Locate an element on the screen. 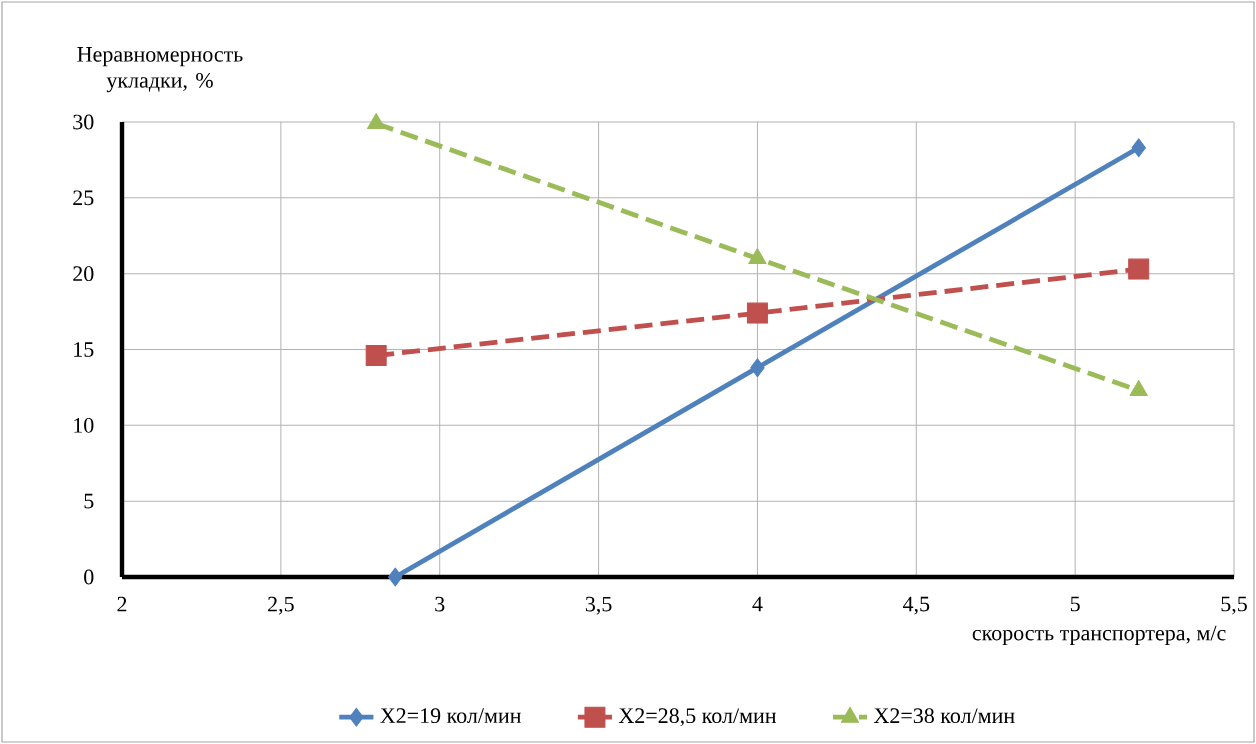  legend-label: X2=28,5 кол/мин is located at coordinates (697, 717).